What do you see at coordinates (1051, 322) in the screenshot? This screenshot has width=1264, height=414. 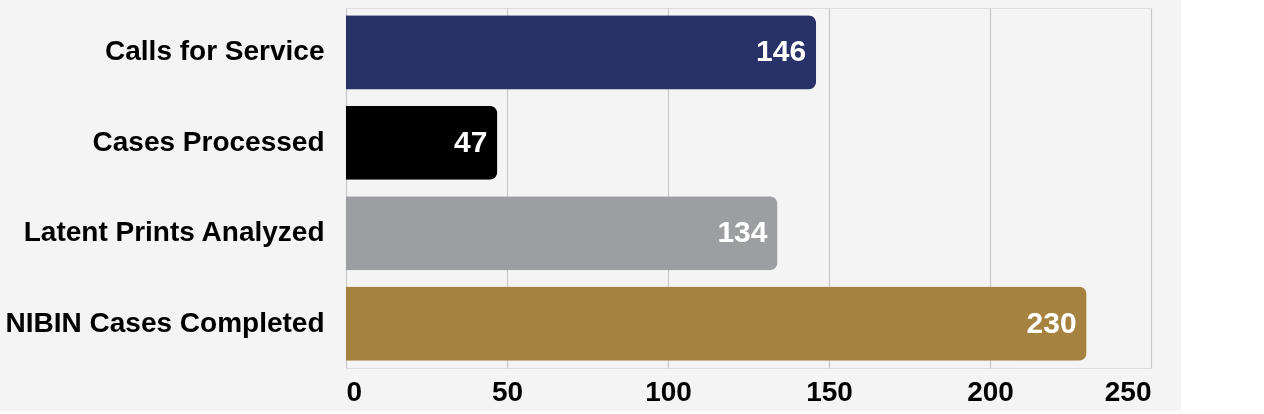 I see `data-label: 230` at bounding box center [1051, 322].